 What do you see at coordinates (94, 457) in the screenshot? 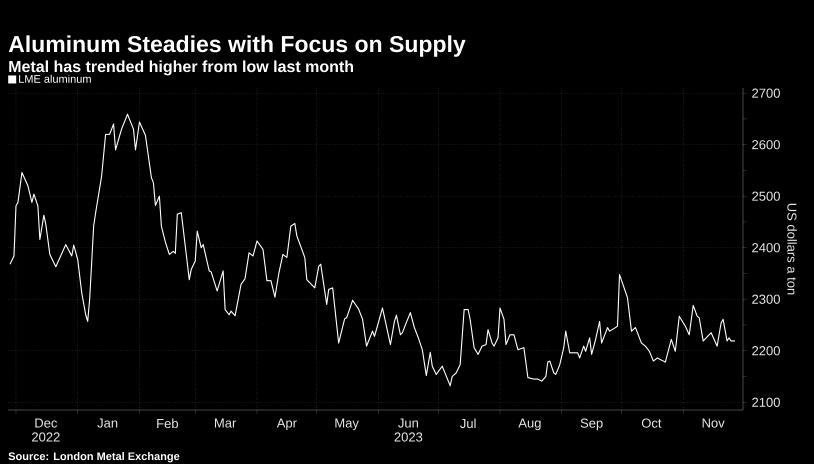
I see `source-note: Source: London Metal Exchange` at bounding box center [94, 457].